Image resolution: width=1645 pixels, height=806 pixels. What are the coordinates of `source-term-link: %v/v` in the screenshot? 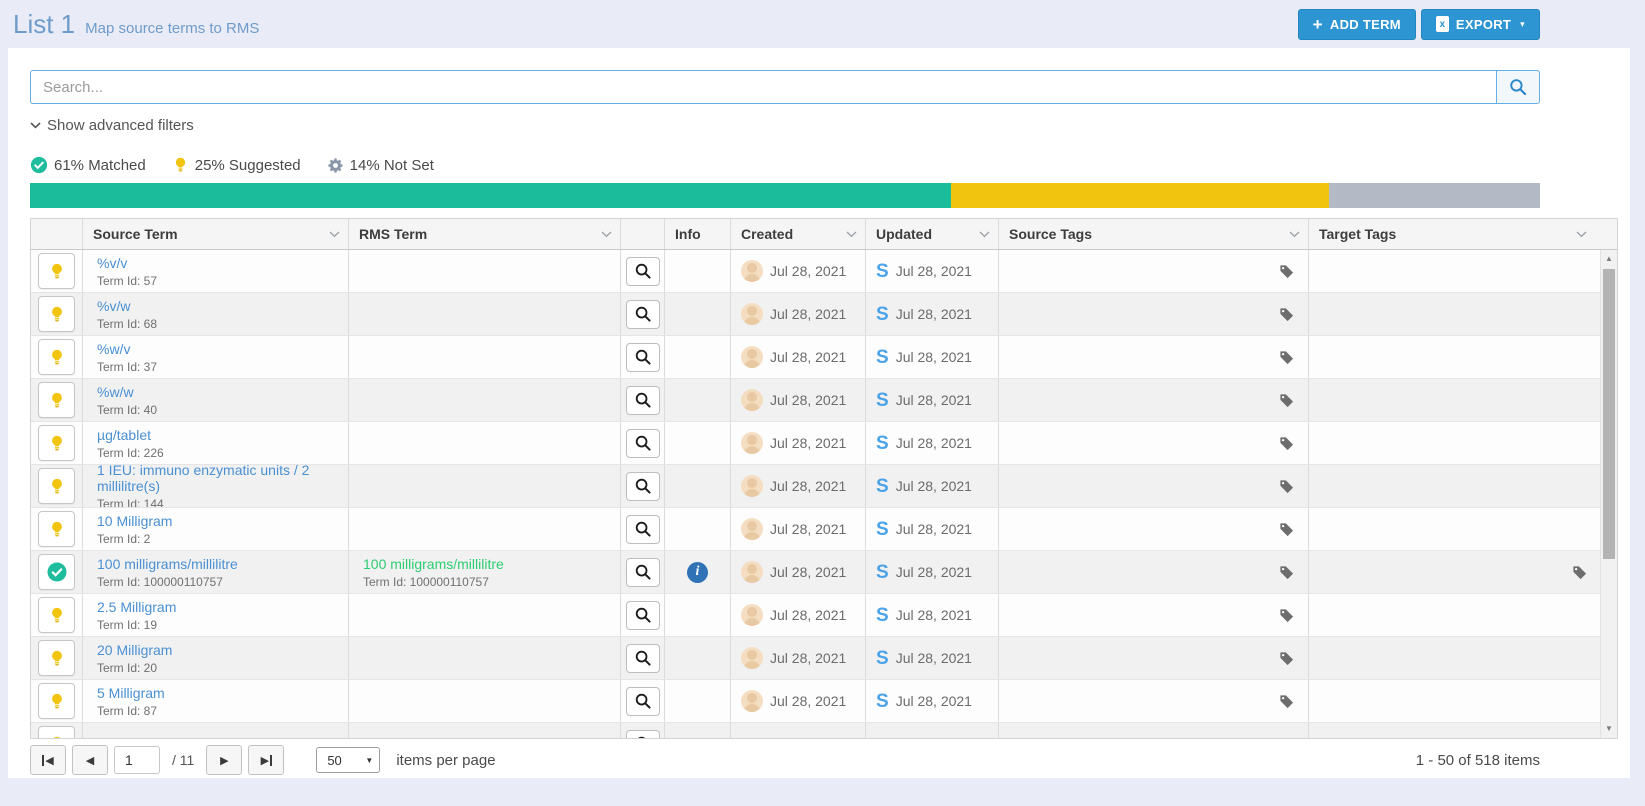 It's located at (112, 262).